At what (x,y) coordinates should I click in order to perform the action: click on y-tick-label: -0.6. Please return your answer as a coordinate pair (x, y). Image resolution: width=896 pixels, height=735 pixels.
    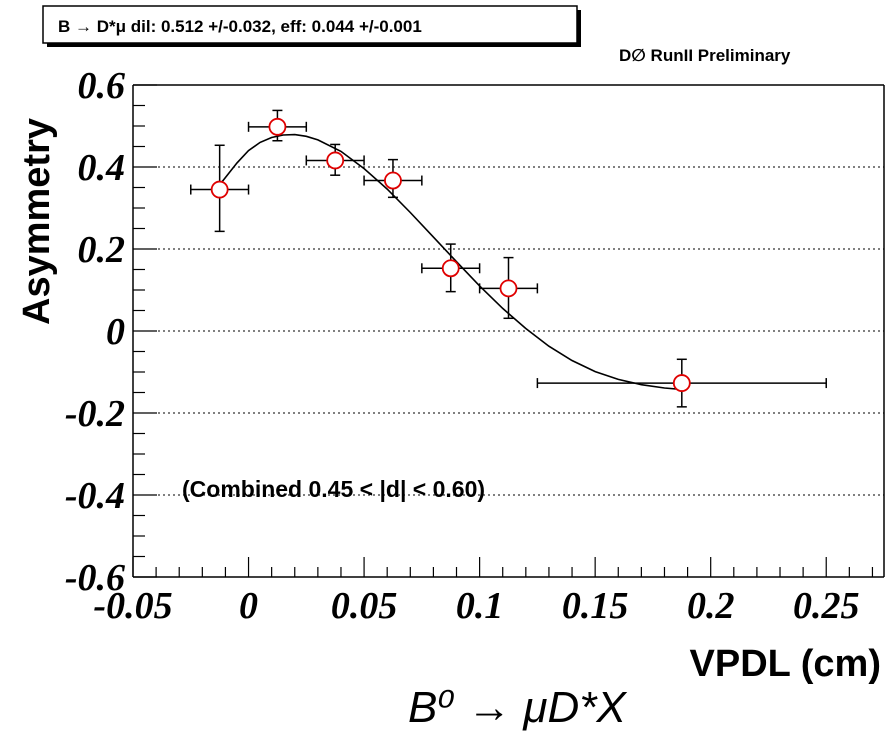
    Looking at the image, I should click on (95, 578).